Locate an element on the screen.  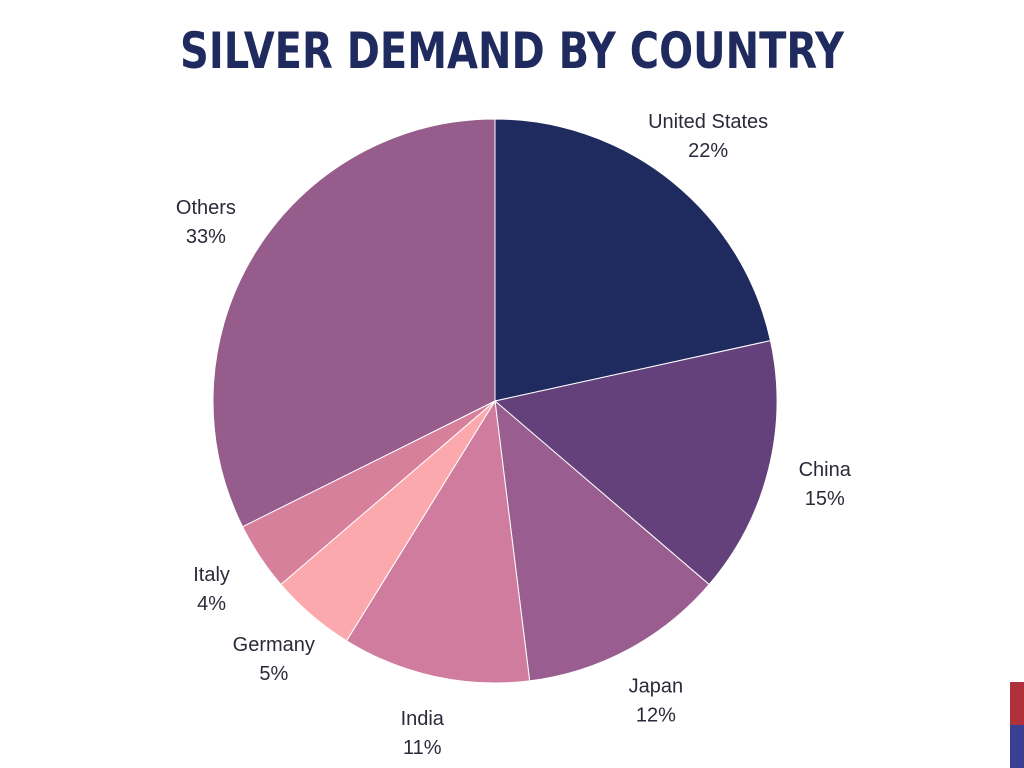
slice-value: 22% is located at coordinates (708, 151).